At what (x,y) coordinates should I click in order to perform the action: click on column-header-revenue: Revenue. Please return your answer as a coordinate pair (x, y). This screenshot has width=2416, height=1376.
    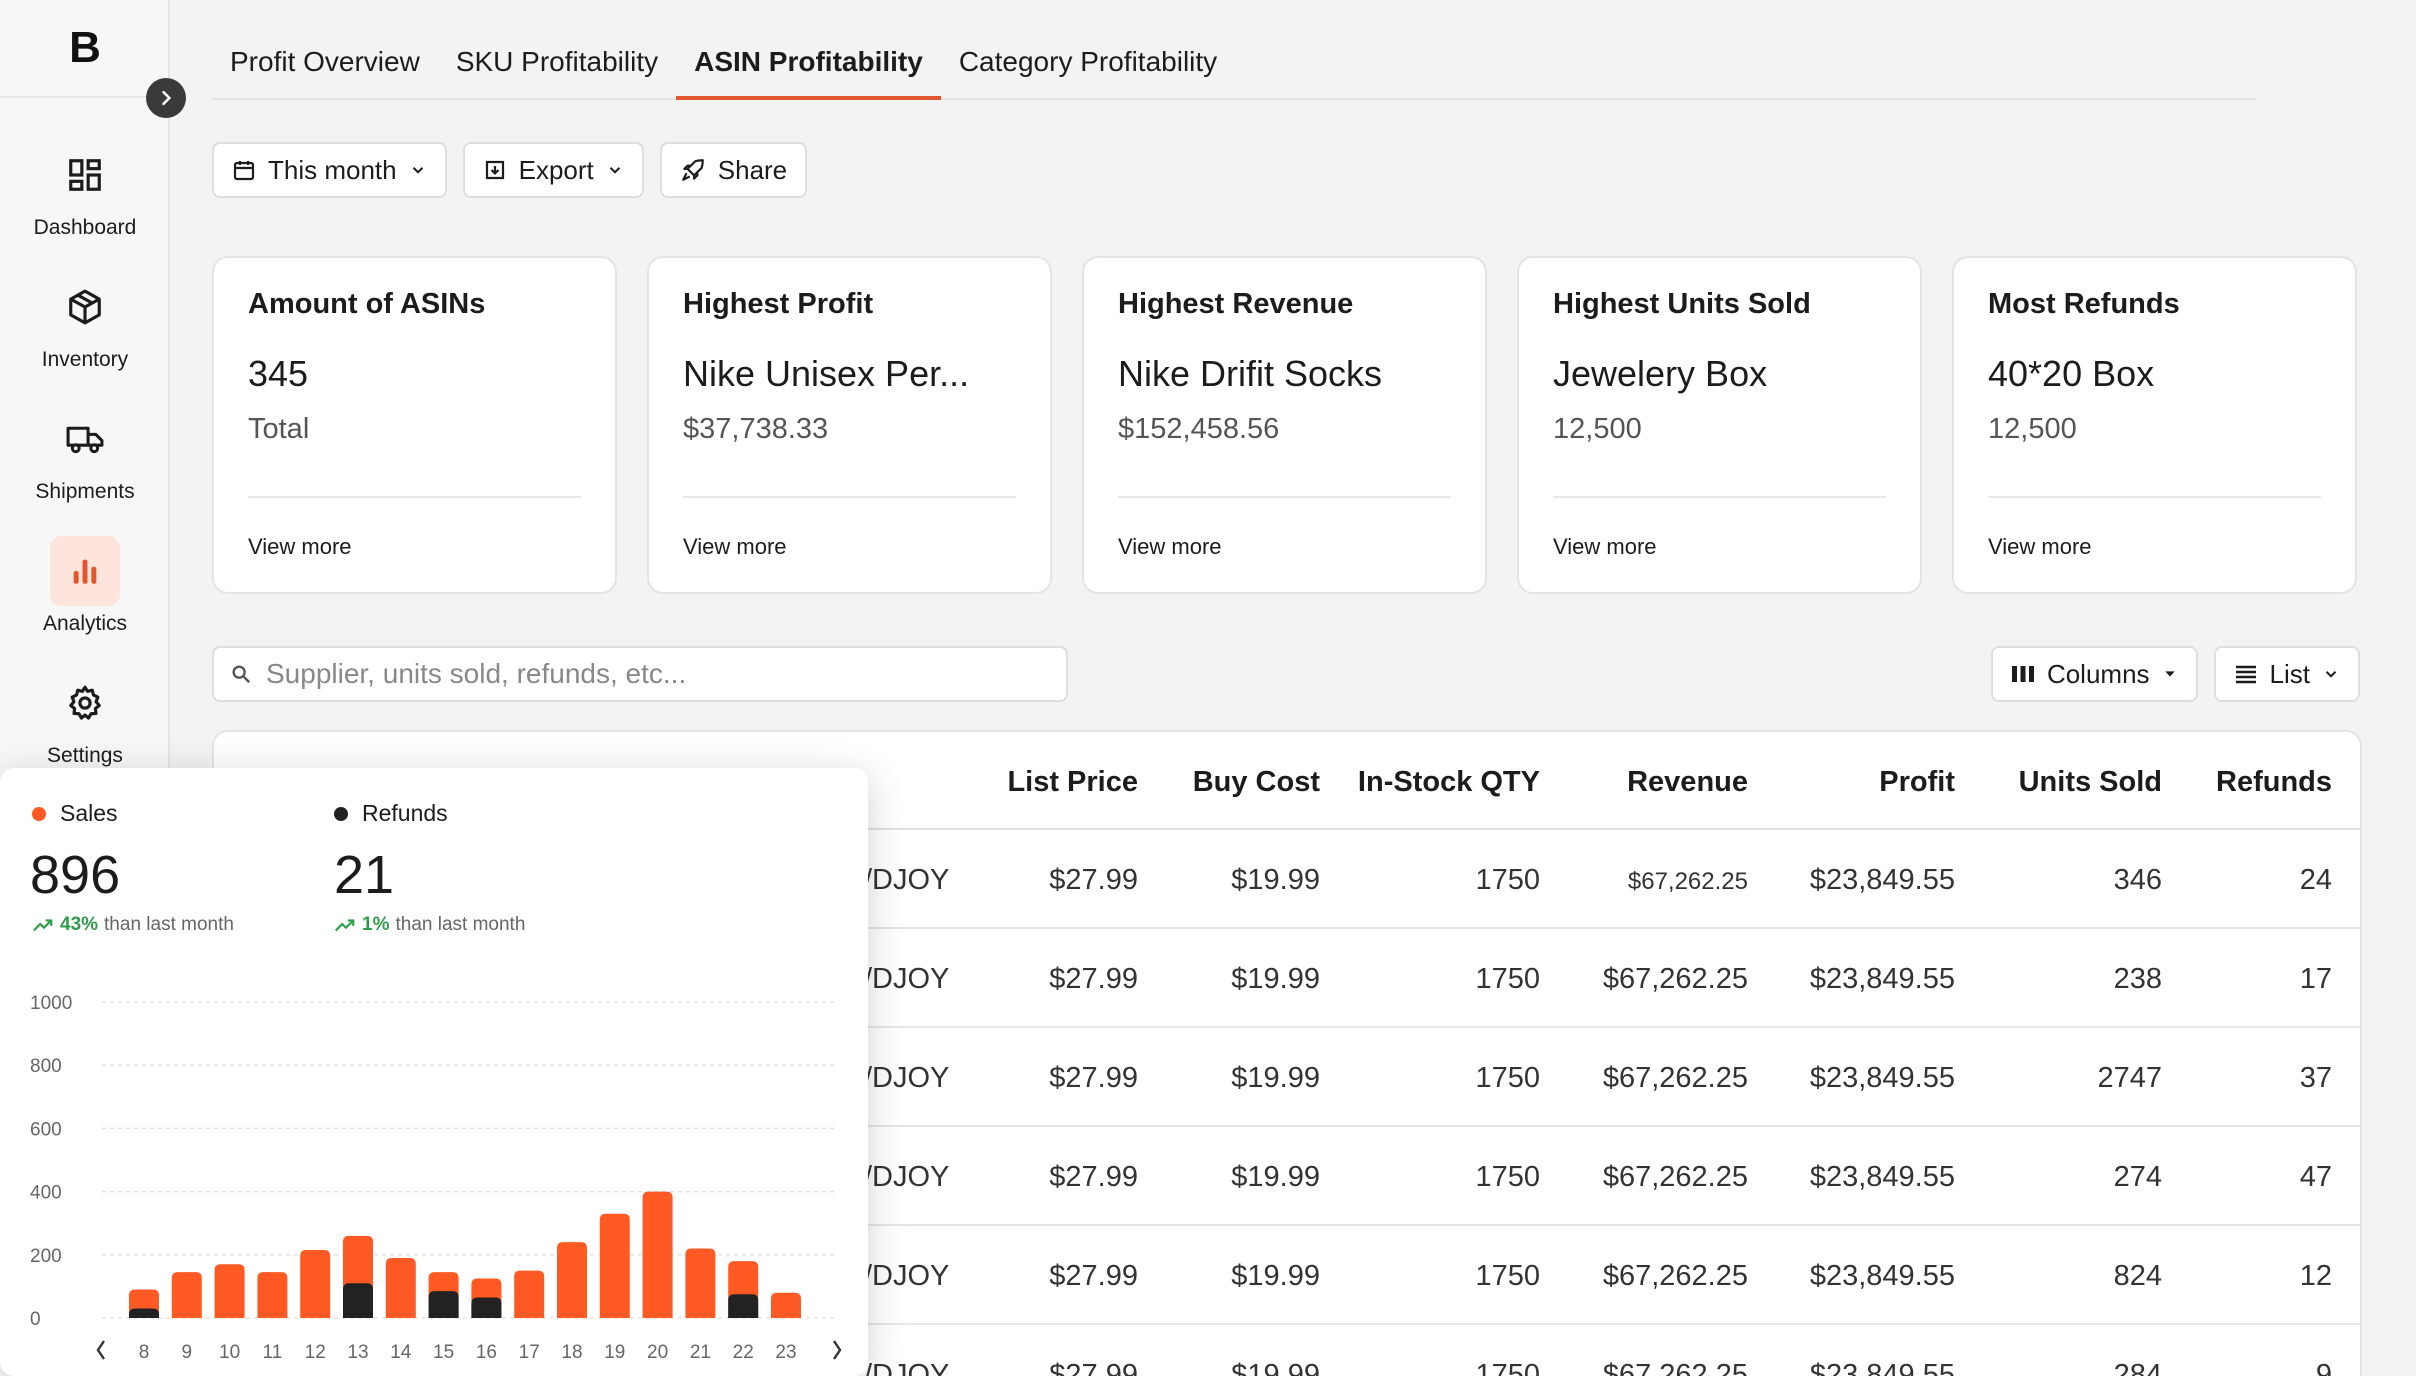
    Looking at the image, I should click on (1687, 782).